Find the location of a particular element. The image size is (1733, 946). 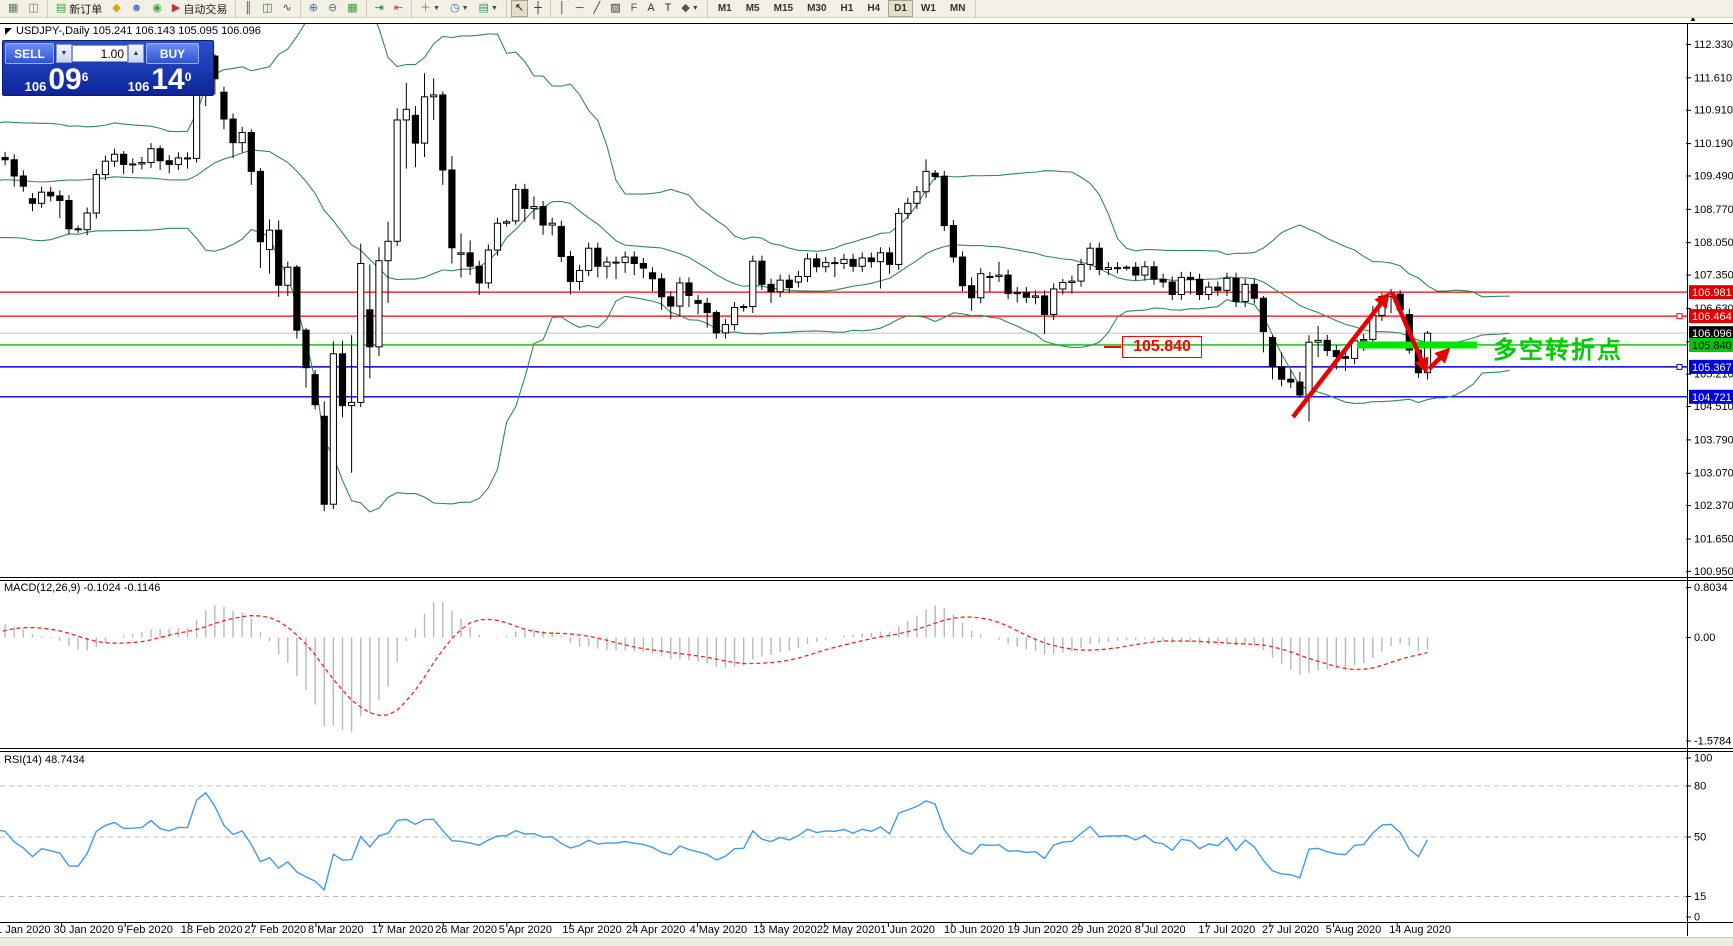

svg-text: 80 is located at coordinates (1700, 787).